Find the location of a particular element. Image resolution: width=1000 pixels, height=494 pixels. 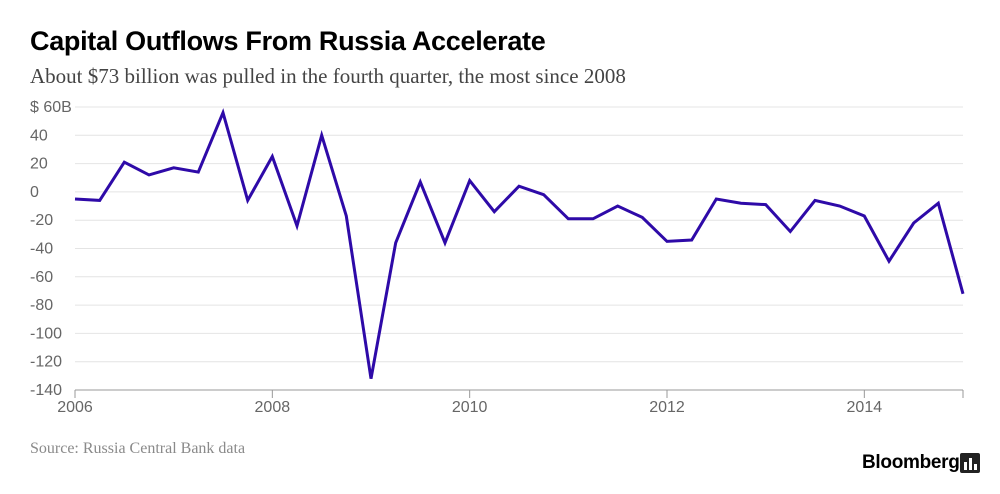

y-tick-label: -40 is located at coordinates (41, 249).